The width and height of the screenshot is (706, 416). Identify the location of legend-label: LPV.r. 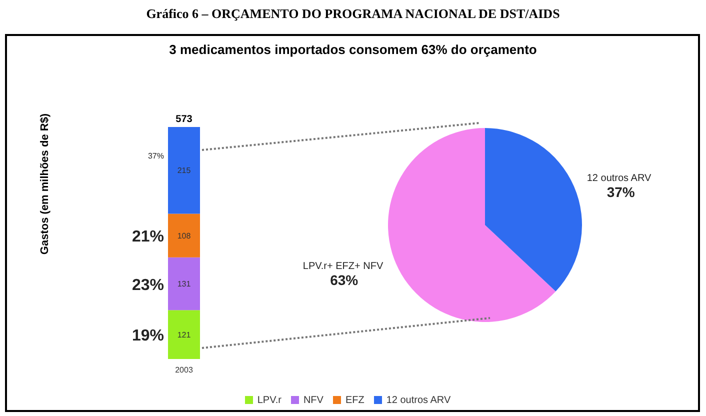
(269, 400).